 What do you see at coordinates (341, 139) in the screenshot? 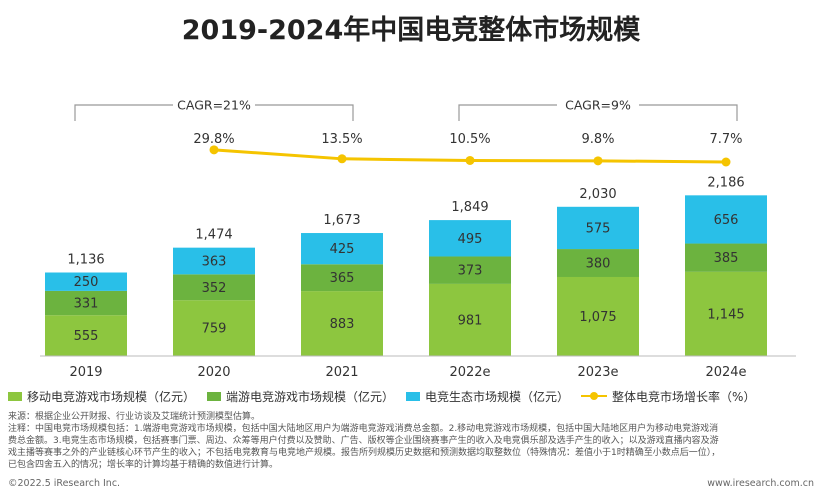
I see `growth-label-2021: 13.5%` at bounding box center [341, 139].